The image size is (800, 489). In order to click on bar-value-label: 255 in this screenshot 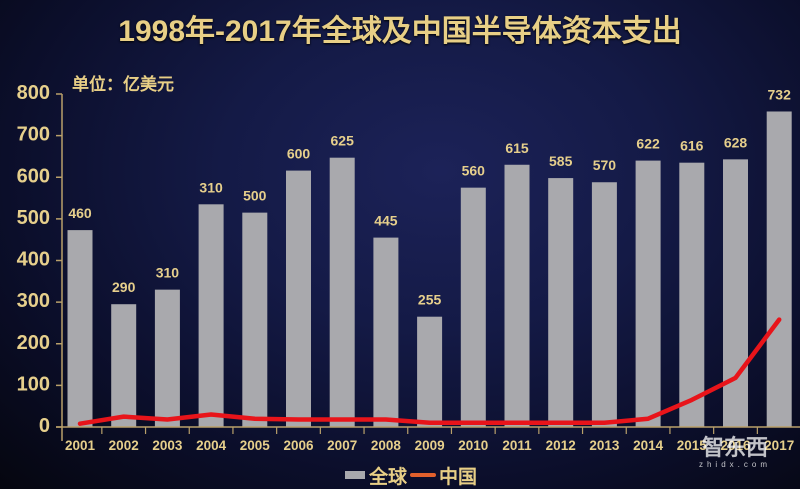, I will do `click(430, 300)`.